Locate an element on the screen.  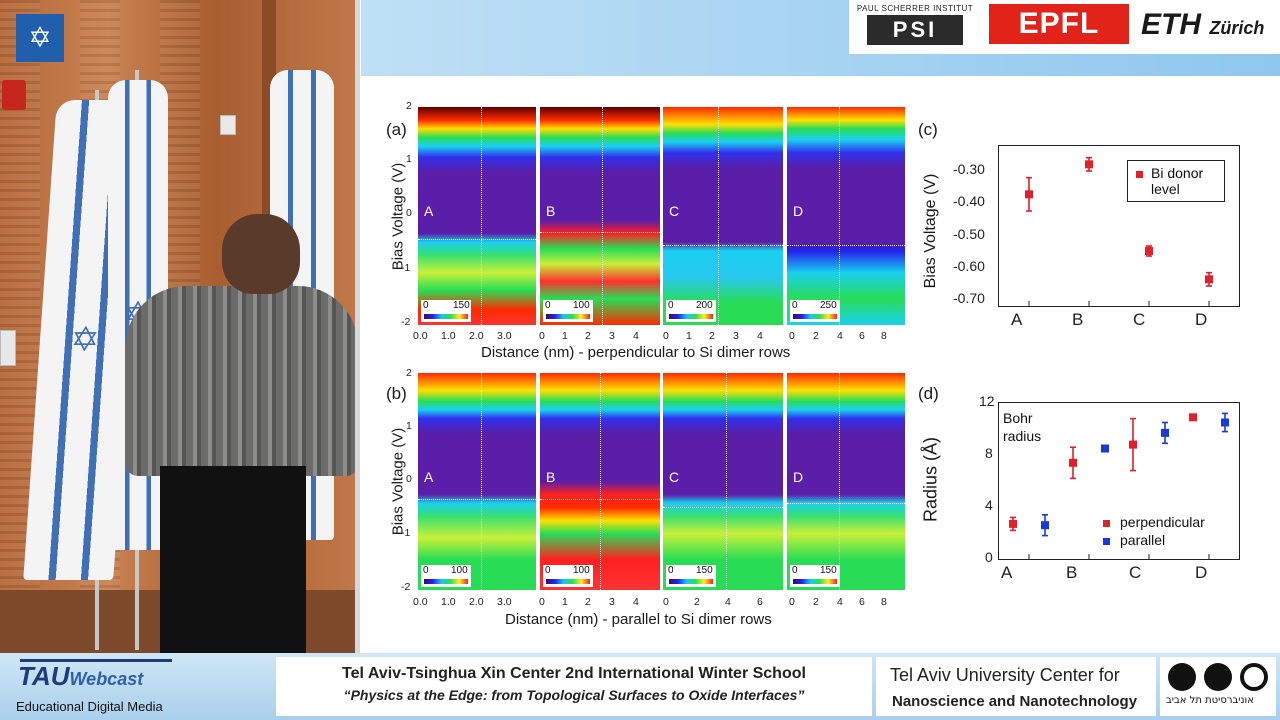
panel-d-x-tick: C is located at coordinates (1135, 572).